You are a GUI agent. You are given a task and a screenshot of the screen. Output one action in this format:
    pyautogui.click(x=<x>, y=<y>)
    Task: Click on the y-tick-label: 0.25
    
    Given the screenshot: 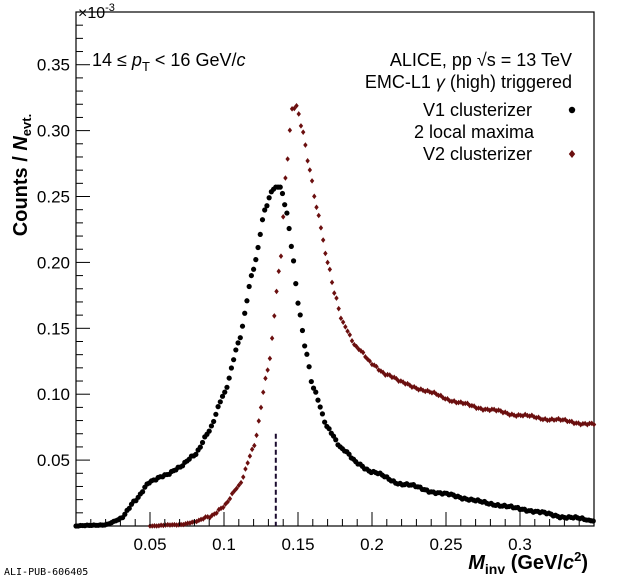 What is the action you would take?
    pyautogui.click(x=53, y=197)
    